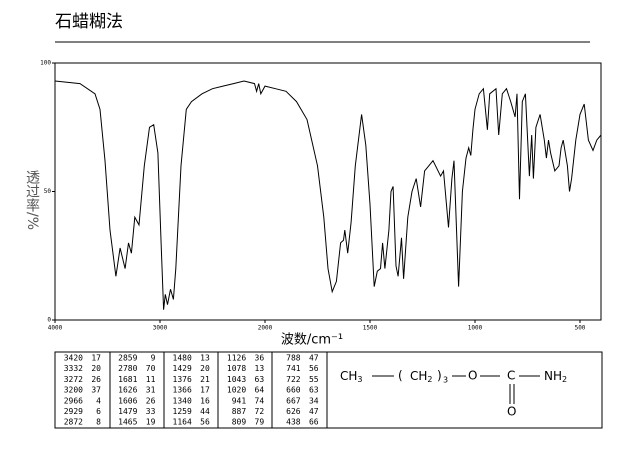 Image resolution: width=624 pixels, height=454 pixels. I want to click on x-tick-label: 4000, so click(55, 328).